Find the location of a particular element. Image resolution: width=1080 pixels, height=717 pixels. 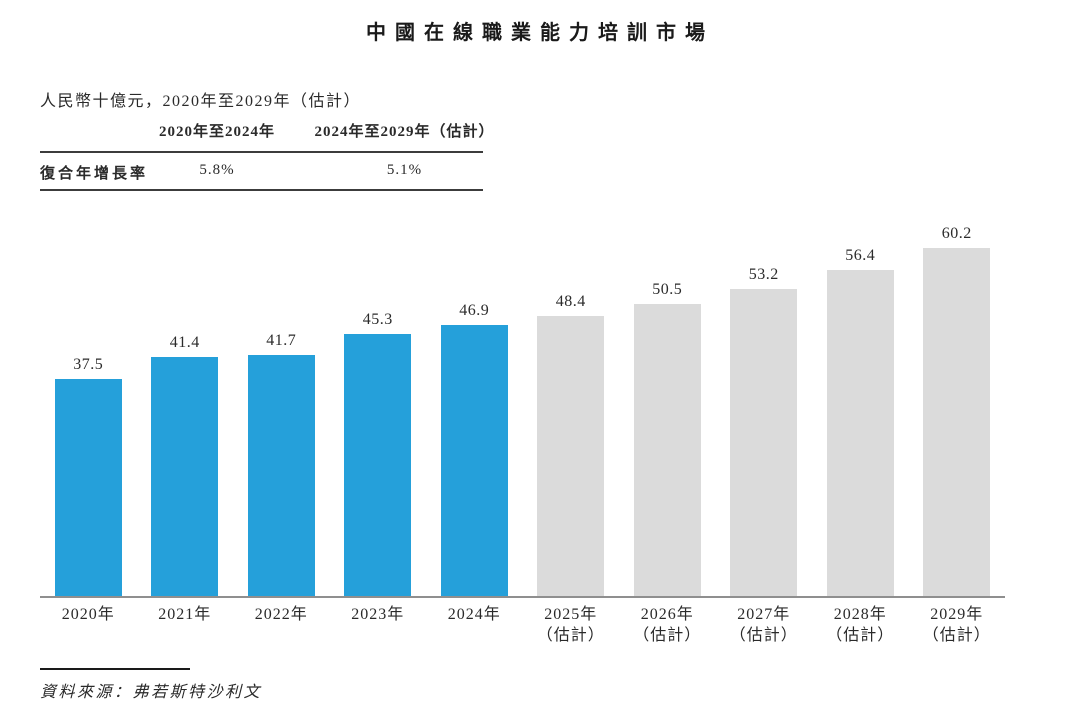

bar-estimated-2029年 is located at coordinates (957, 422).